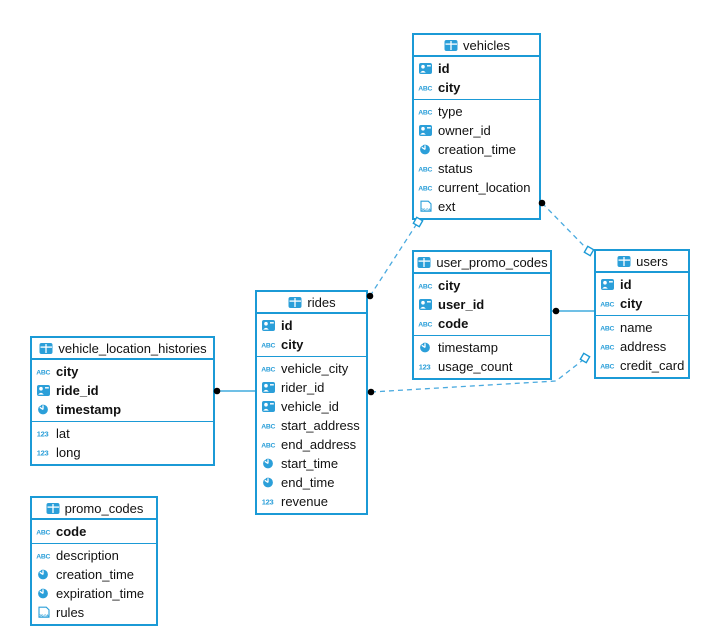  I want to click on column-row: user_id, so click(482, 304).